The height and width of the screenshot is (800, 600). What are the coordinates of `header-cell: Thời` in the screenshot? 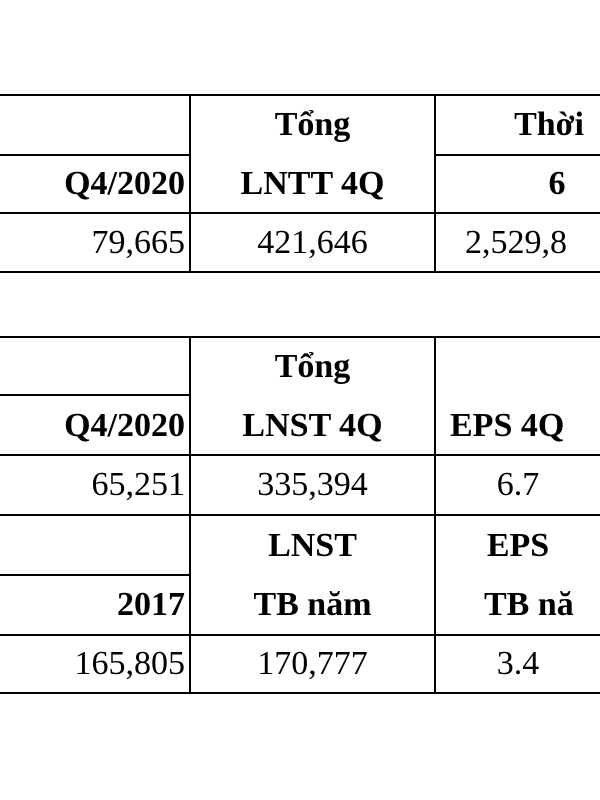 It's located at (549, 124).